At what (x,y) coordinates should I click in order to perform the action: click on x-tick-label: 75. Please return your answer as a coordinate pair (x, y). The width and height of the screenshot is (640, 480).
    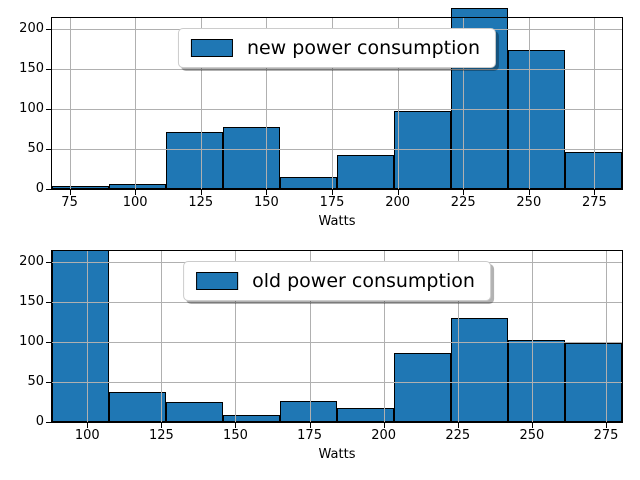
    Looking at the image, I should click on (69, 202).